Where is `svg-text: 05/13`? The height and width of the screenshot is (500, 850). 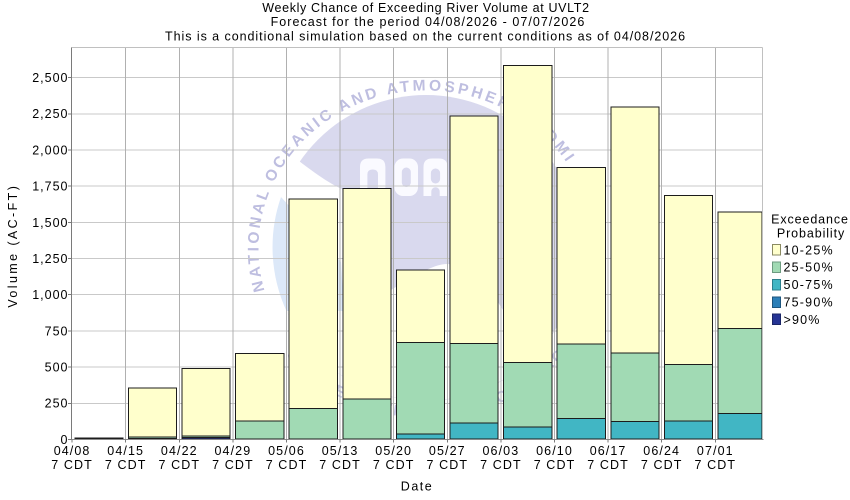 svg-text: 05/13 is located at coordinates (340, 451).